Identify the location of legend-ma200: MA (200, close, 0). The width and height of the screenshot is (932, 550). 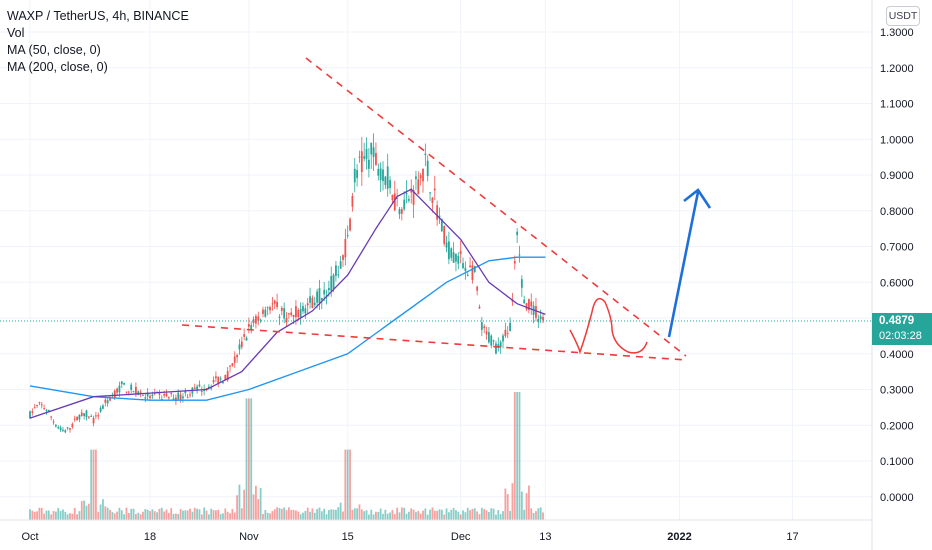
(57, 67).